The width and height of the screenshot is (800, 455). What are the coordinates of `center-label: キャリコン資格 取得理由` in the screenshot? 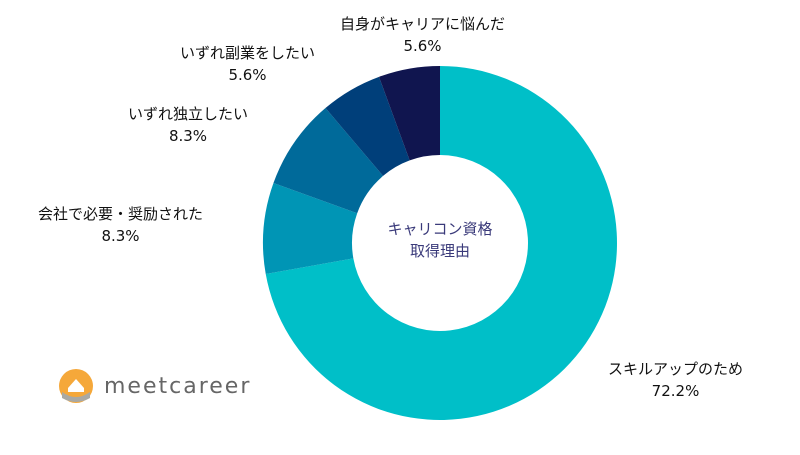 It's located at (440, 240).